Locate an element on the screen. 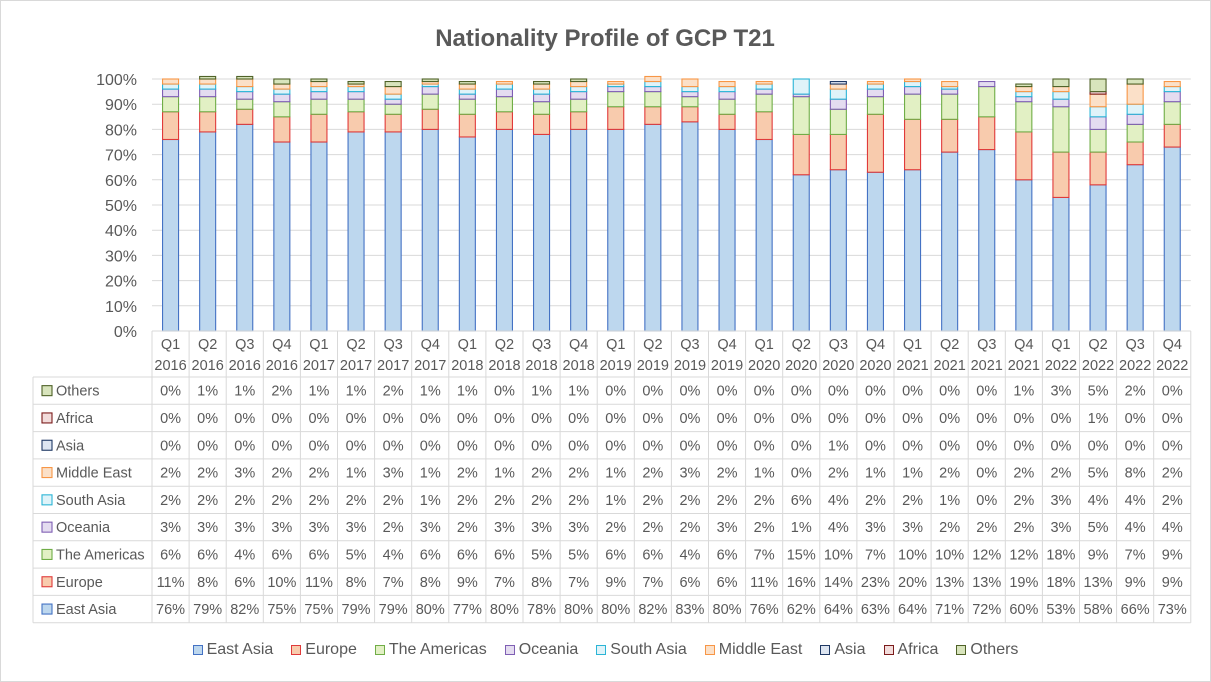  table-cell-value: 60% is located at coordinates (1023, 610).